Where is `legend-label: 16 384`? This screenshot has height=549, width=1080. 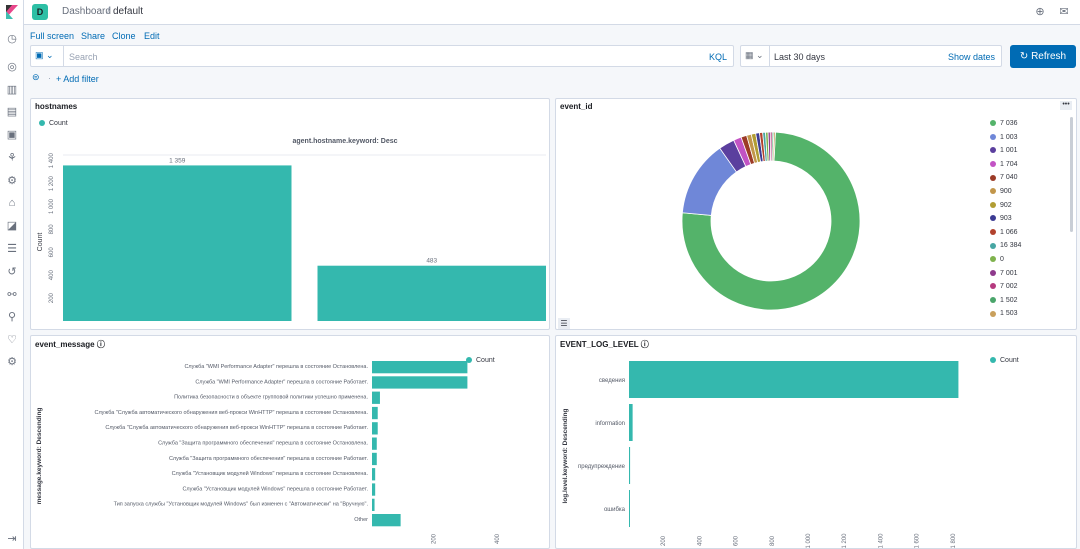
legend-label: 16 384 is located at coordinates (1011, 246).